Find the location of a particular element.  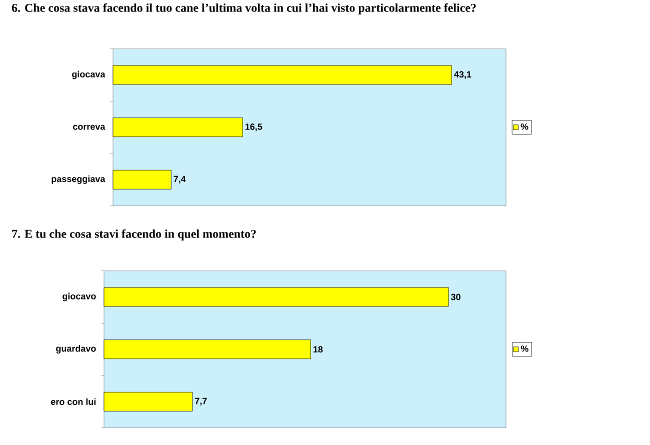

chart-title: 7. E tu che cosa stavi facendo in quel momento? is located at coordinates (134, 234).